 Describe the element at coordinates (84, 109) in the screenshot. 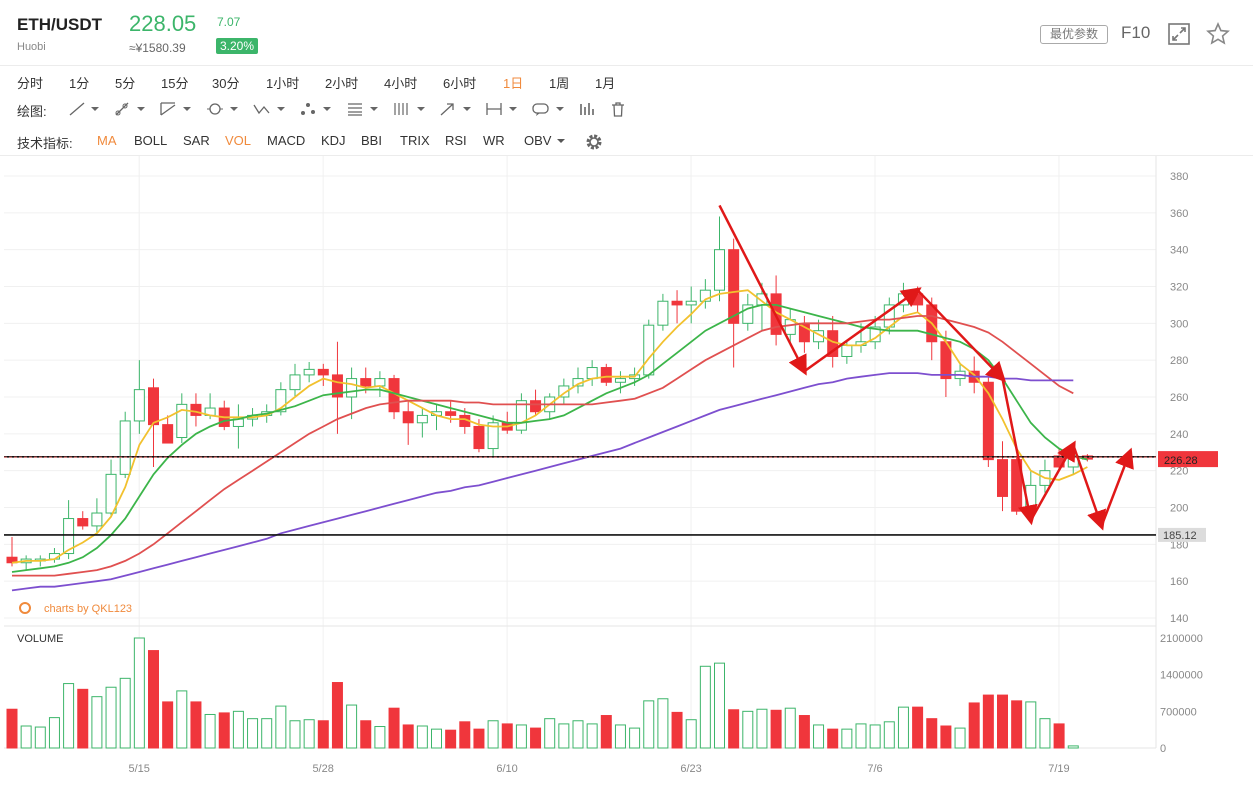

I see `line-tool-icon` at that location.